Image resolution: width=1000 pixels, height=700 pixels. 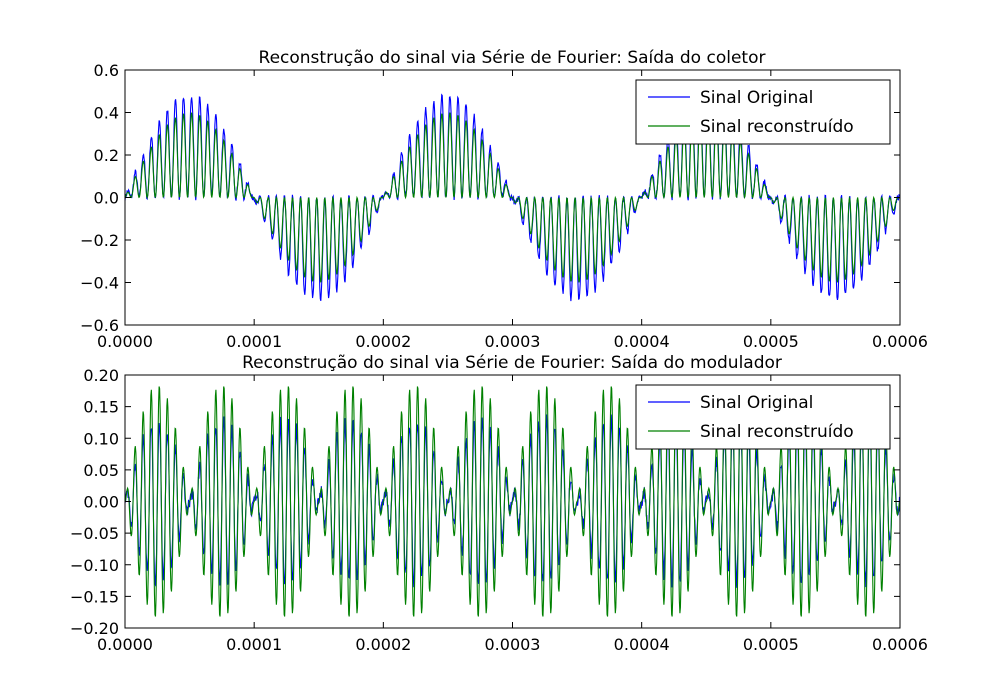 I want to click on y-tick-label: 0.4, so click(x=106, y=113).